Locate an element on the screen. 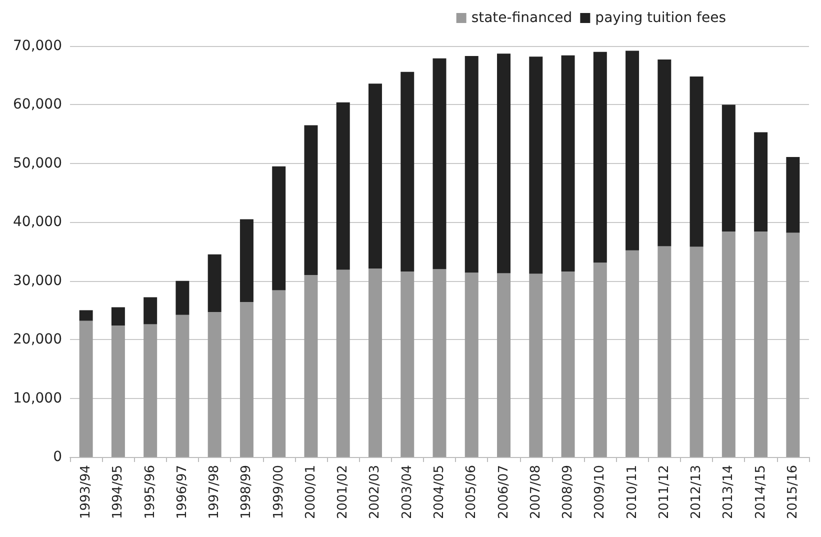 The image size is (821, 537). x-tick-label: 2001/02 is located at coordinates (343, 492).